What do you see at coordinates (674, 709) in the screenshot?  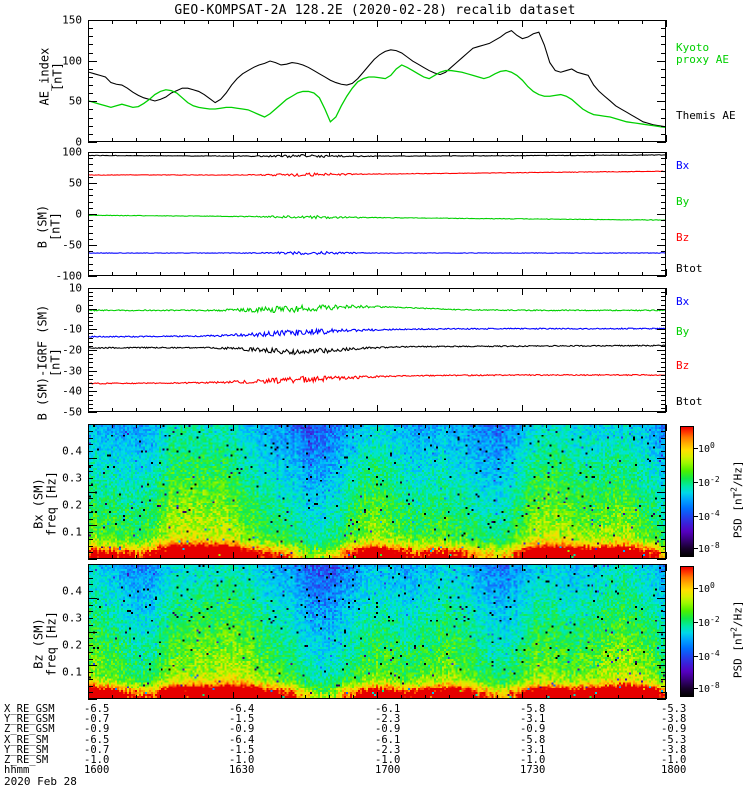 I see `ephemeris-value: -5.3` at bounding box center [674, 709].